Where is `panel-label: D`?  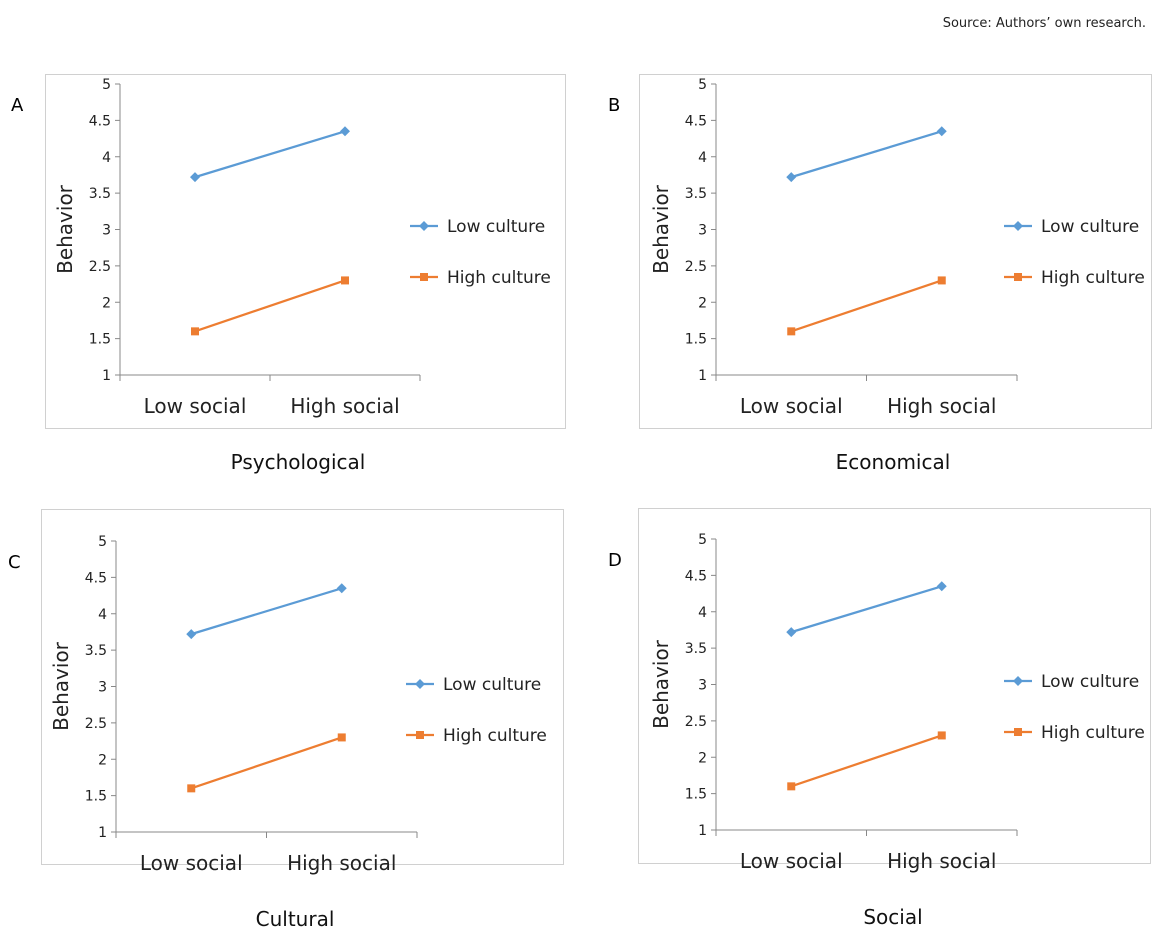 panel-label: D is located at coordinates (615, 560).